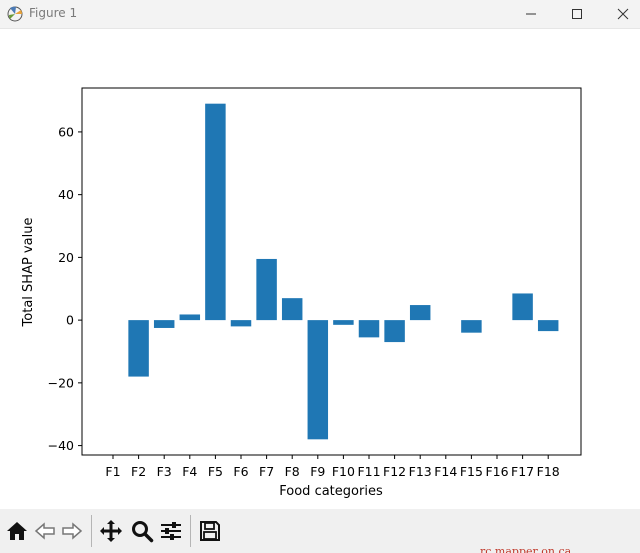 This screenshot has width=640, height=553. I want to click on y-tick-label: 20, so click(66, 257).